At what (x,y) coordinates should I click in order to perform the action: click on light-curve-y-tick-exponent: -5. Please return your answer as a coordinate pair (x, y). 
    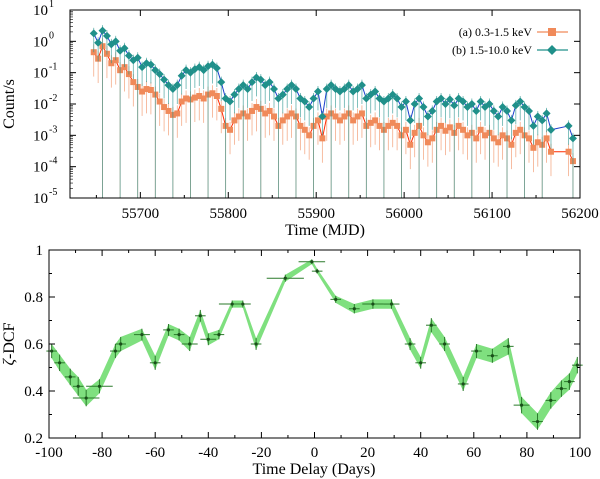
    Looking at the image, I should click on (53, 192).